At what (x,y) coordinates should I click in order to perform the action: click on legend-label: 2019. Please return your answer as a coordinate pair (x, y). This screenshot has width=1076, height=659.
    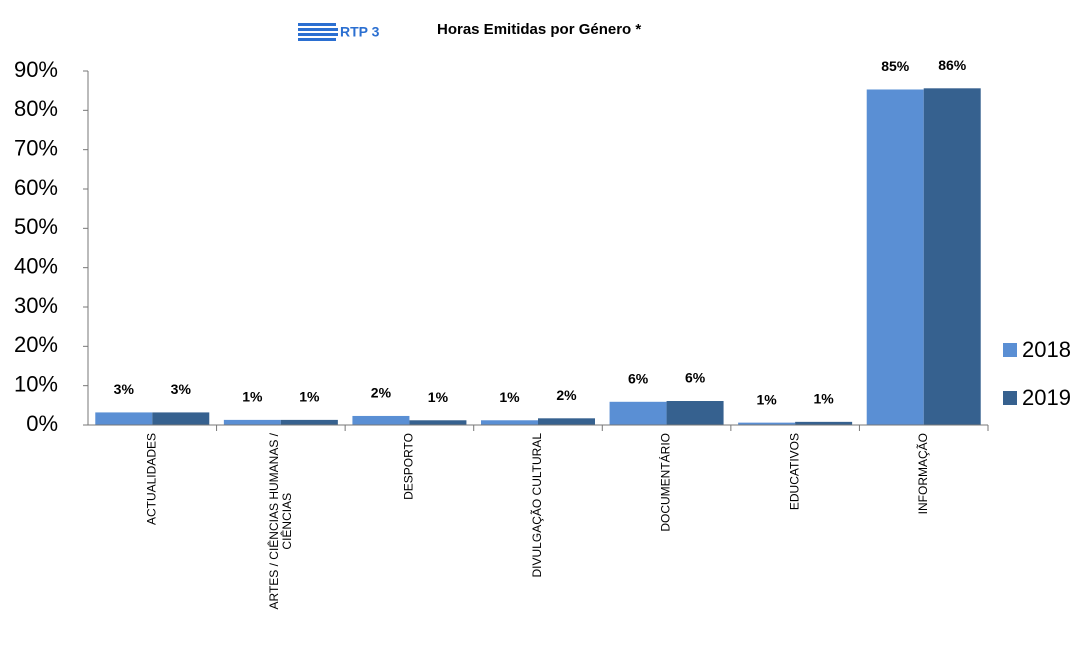
    Looking at the image, I should click on (1046, 397).